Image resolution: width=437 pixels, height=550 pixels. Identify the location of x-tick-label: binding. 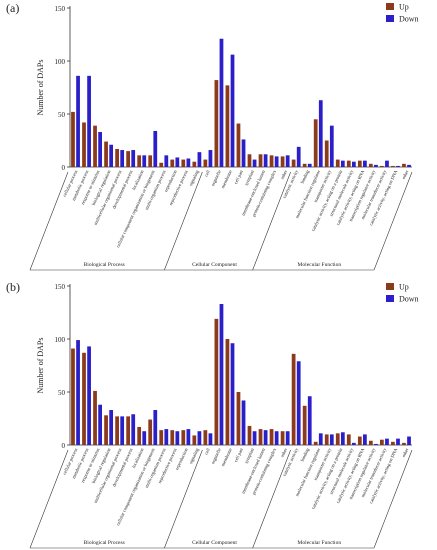
(305, 176).